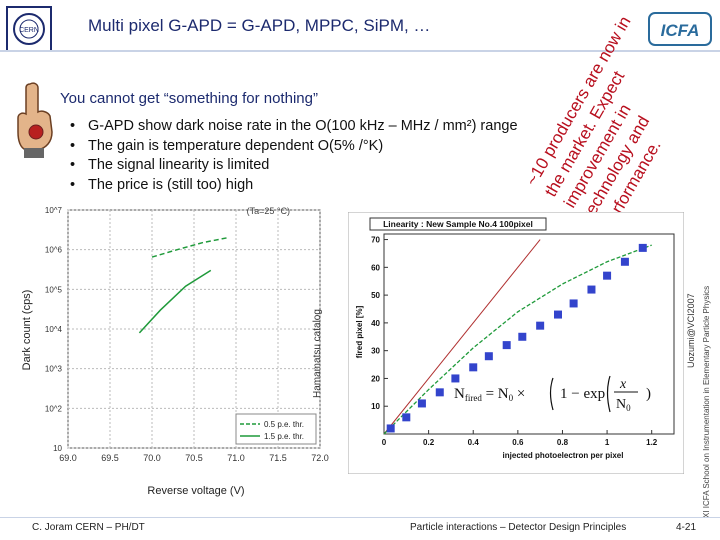 This screenshot has height=540, width=720. What do you see at coordinates (582, 394) in the screenshot?
I see `formula-rhs: 1 − exp` at bounding box center [582, 394].